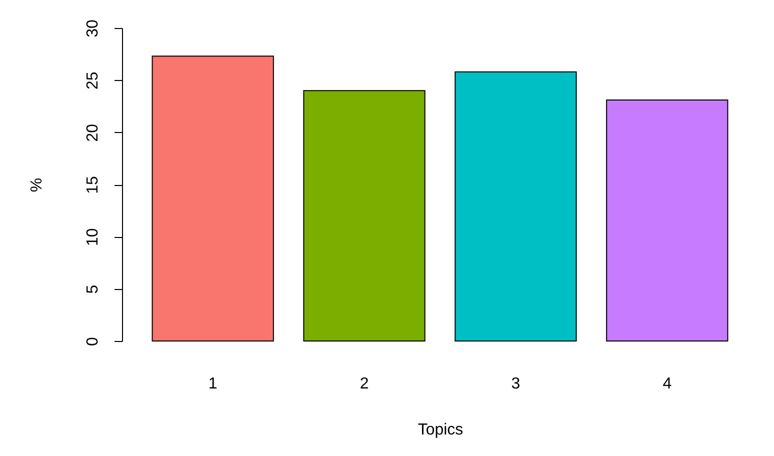 The width and height of the screenshot is (774, 456). What do you see at coordinates (93, 29) in the screenshot?
I see `y-tick-label: 30` at bounding box center [93, 29].